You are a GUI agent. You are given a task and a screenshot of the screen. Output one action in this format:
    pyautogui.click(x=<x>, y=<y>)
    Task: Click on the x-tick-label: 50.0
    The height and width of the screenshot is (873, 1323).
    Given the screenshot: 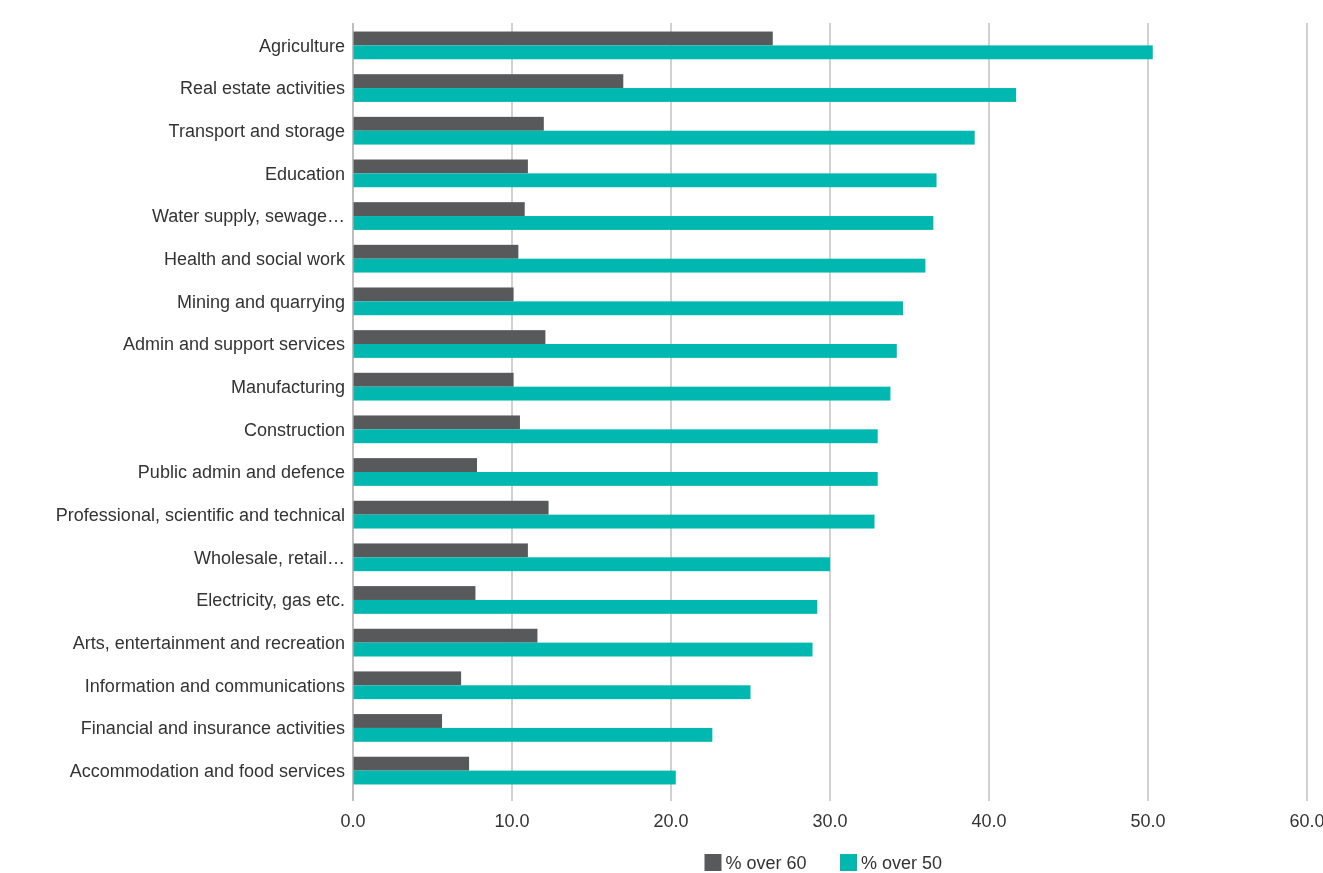 What is the action you would take?
    pyautogui.click(x=1148, y=821)
    